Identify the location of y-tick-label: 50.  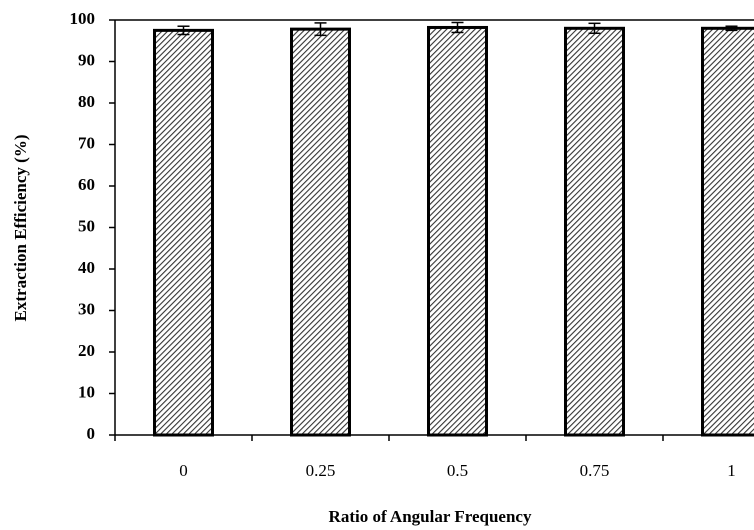
(86, 225).